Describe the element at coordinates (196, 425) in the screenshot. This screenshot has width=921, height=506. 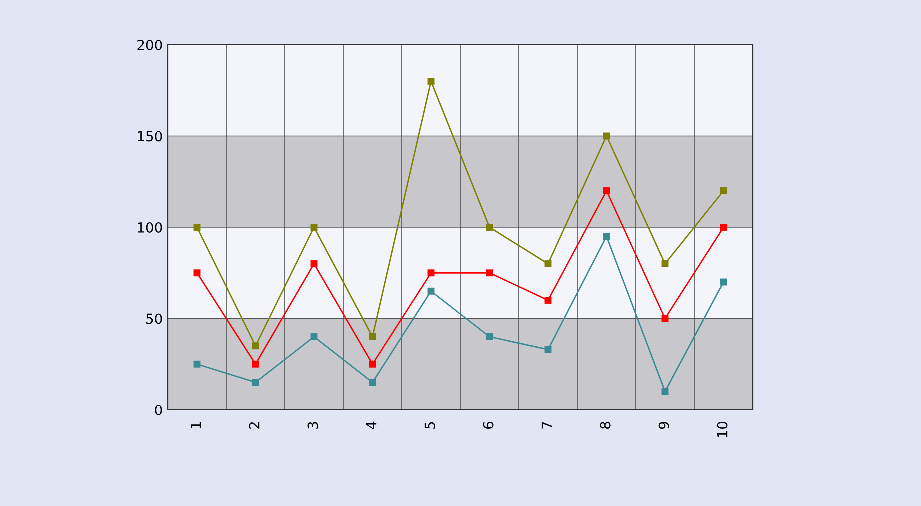
I see `x-tick-label: 1` at that location.